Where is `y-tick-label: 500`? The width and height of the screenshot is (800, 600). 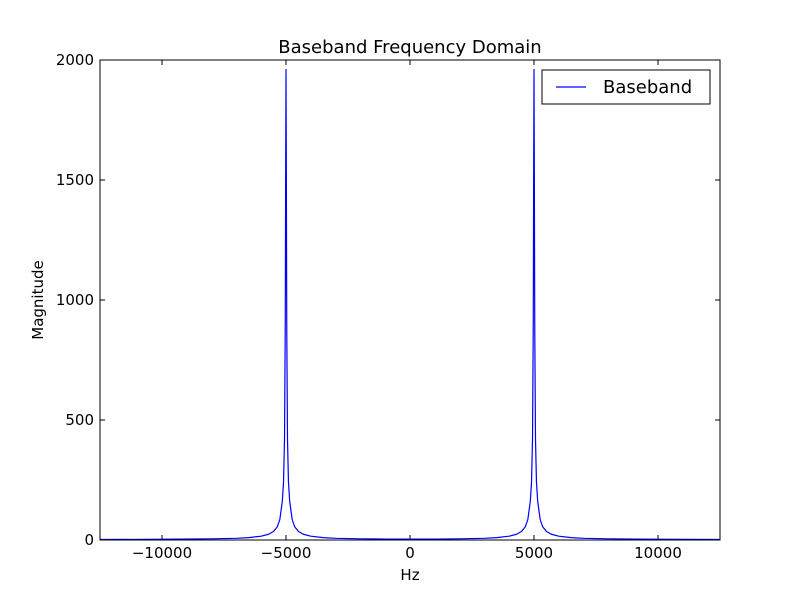
y-tick-label: 500 is located at coordinates (79, 420).